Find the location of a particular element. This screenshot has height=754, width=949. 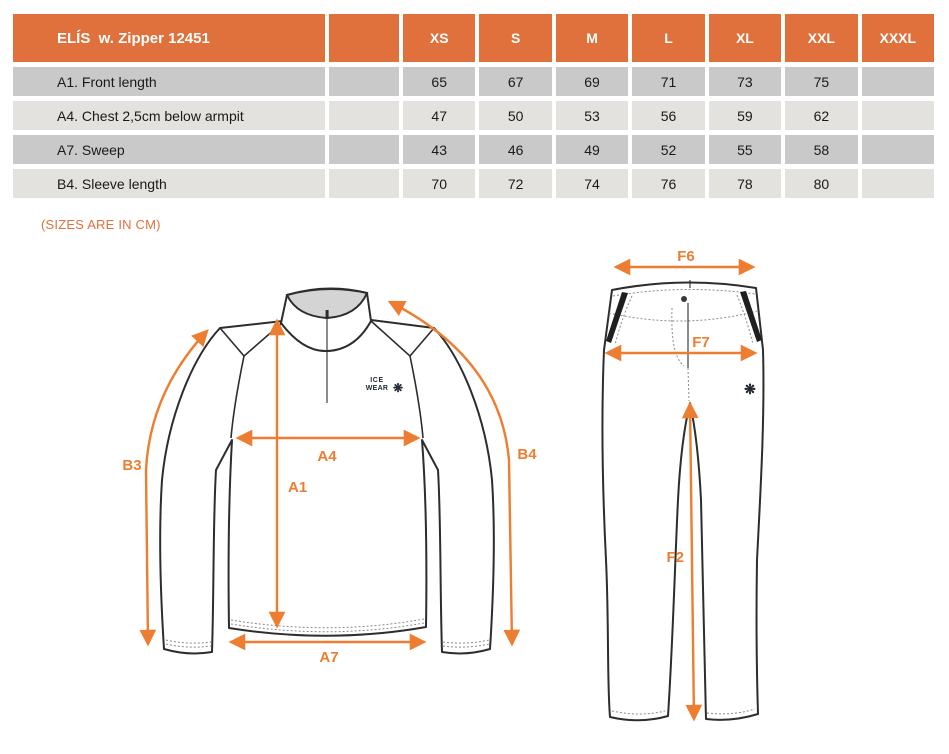

value-cell: 58 is located at coordinates (821, 149).